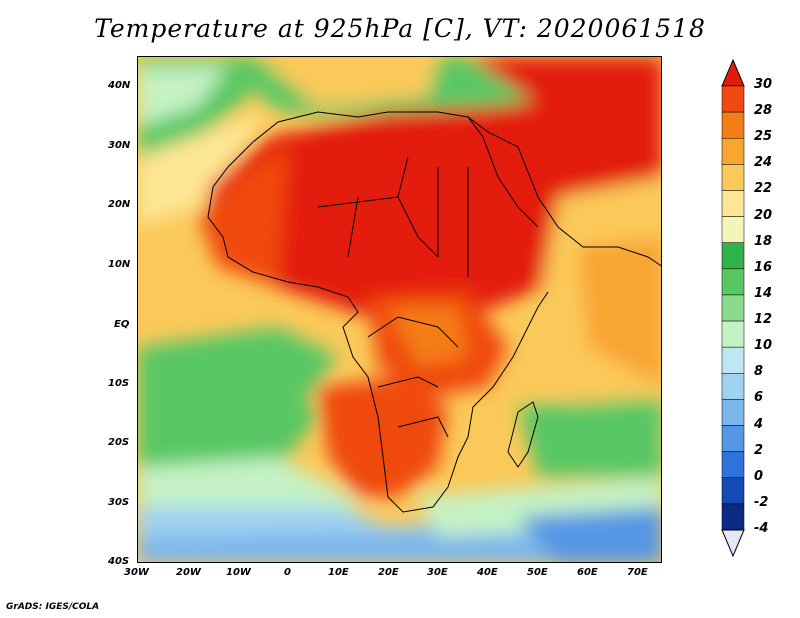 The height and width of the screenshot is (618, 800). Describe the element at coordinates (759, 476) in the screenshot. I see `colorbar-label: 0` at that location.